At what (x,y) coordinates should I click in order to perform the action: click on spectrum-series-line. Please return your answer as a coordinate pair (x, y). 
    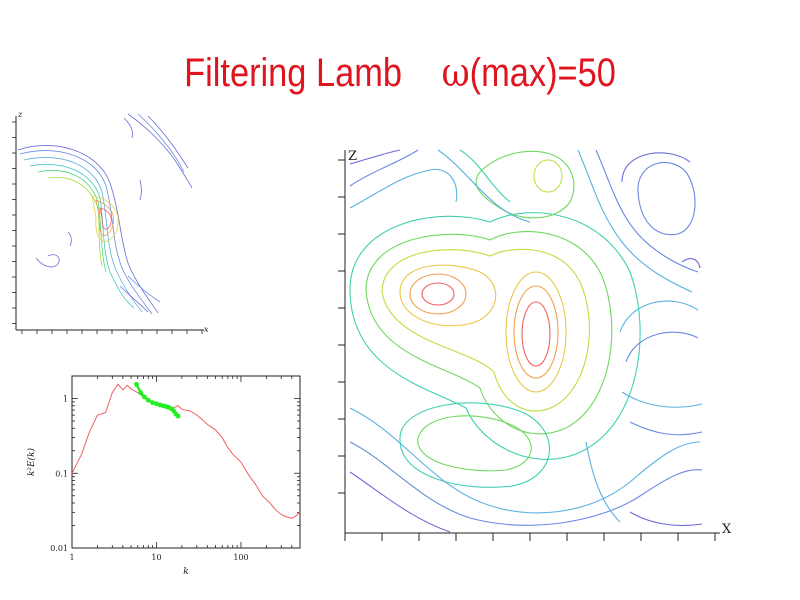
    Looking at the image, I should click on (186, 451).